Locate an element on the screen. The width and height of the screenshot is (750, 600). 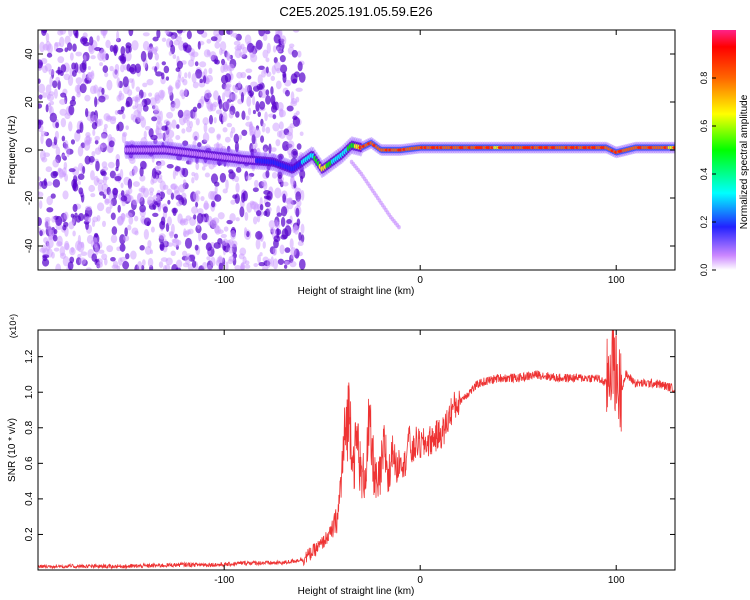
spectrogram-ridge-peak is located at coordinates (673, 148).